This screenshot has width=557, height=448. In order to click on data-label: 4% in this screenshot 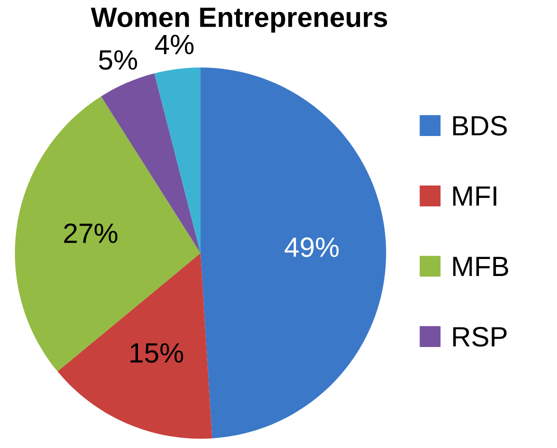, I will do `click(174, 44)`.